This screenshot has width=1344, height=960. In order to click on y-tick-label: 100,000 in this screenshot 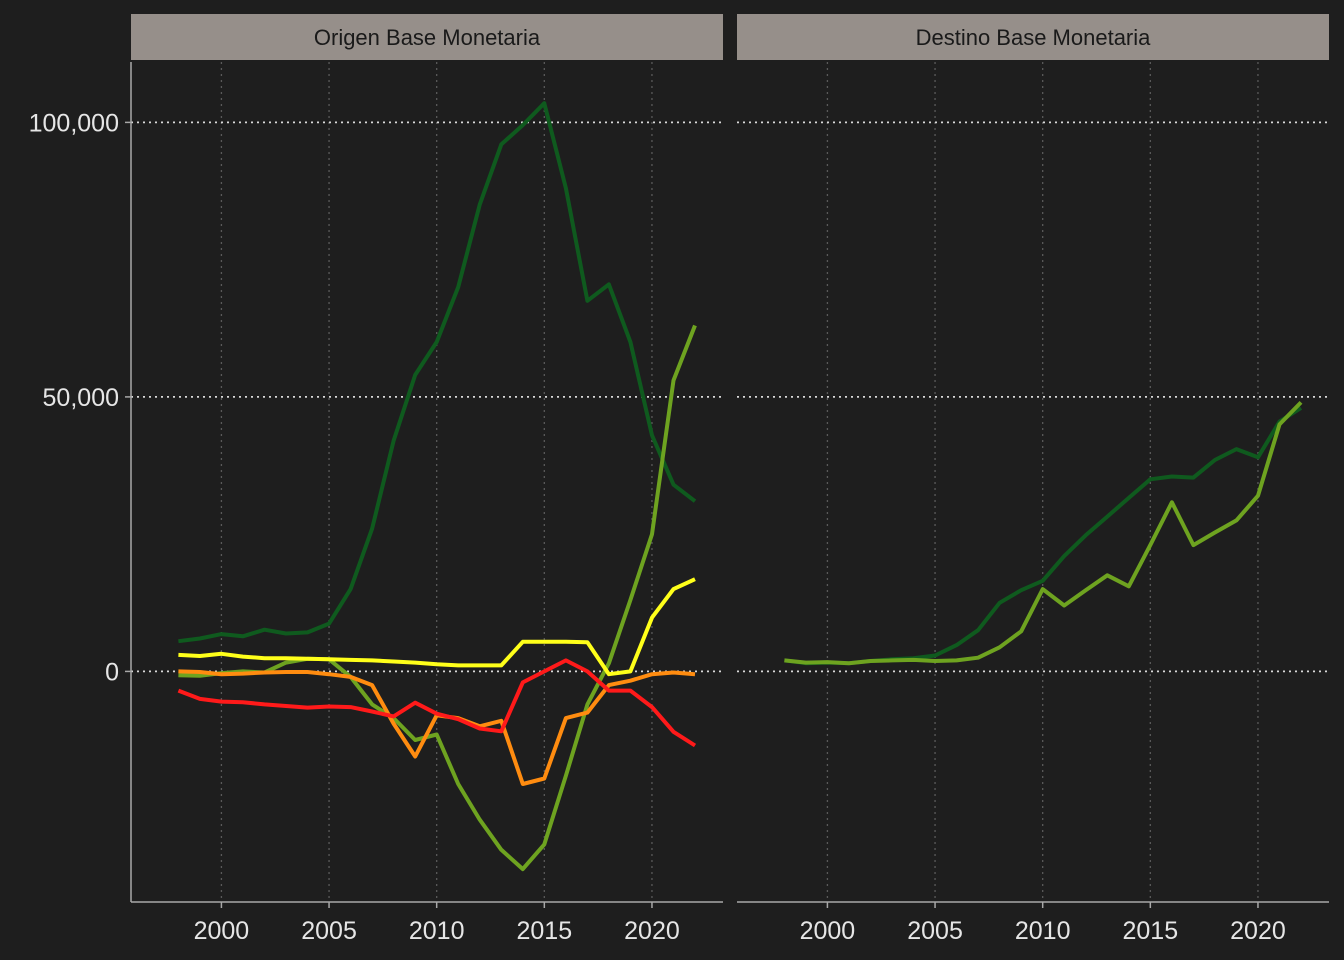, I will do `click(74, 123)`.